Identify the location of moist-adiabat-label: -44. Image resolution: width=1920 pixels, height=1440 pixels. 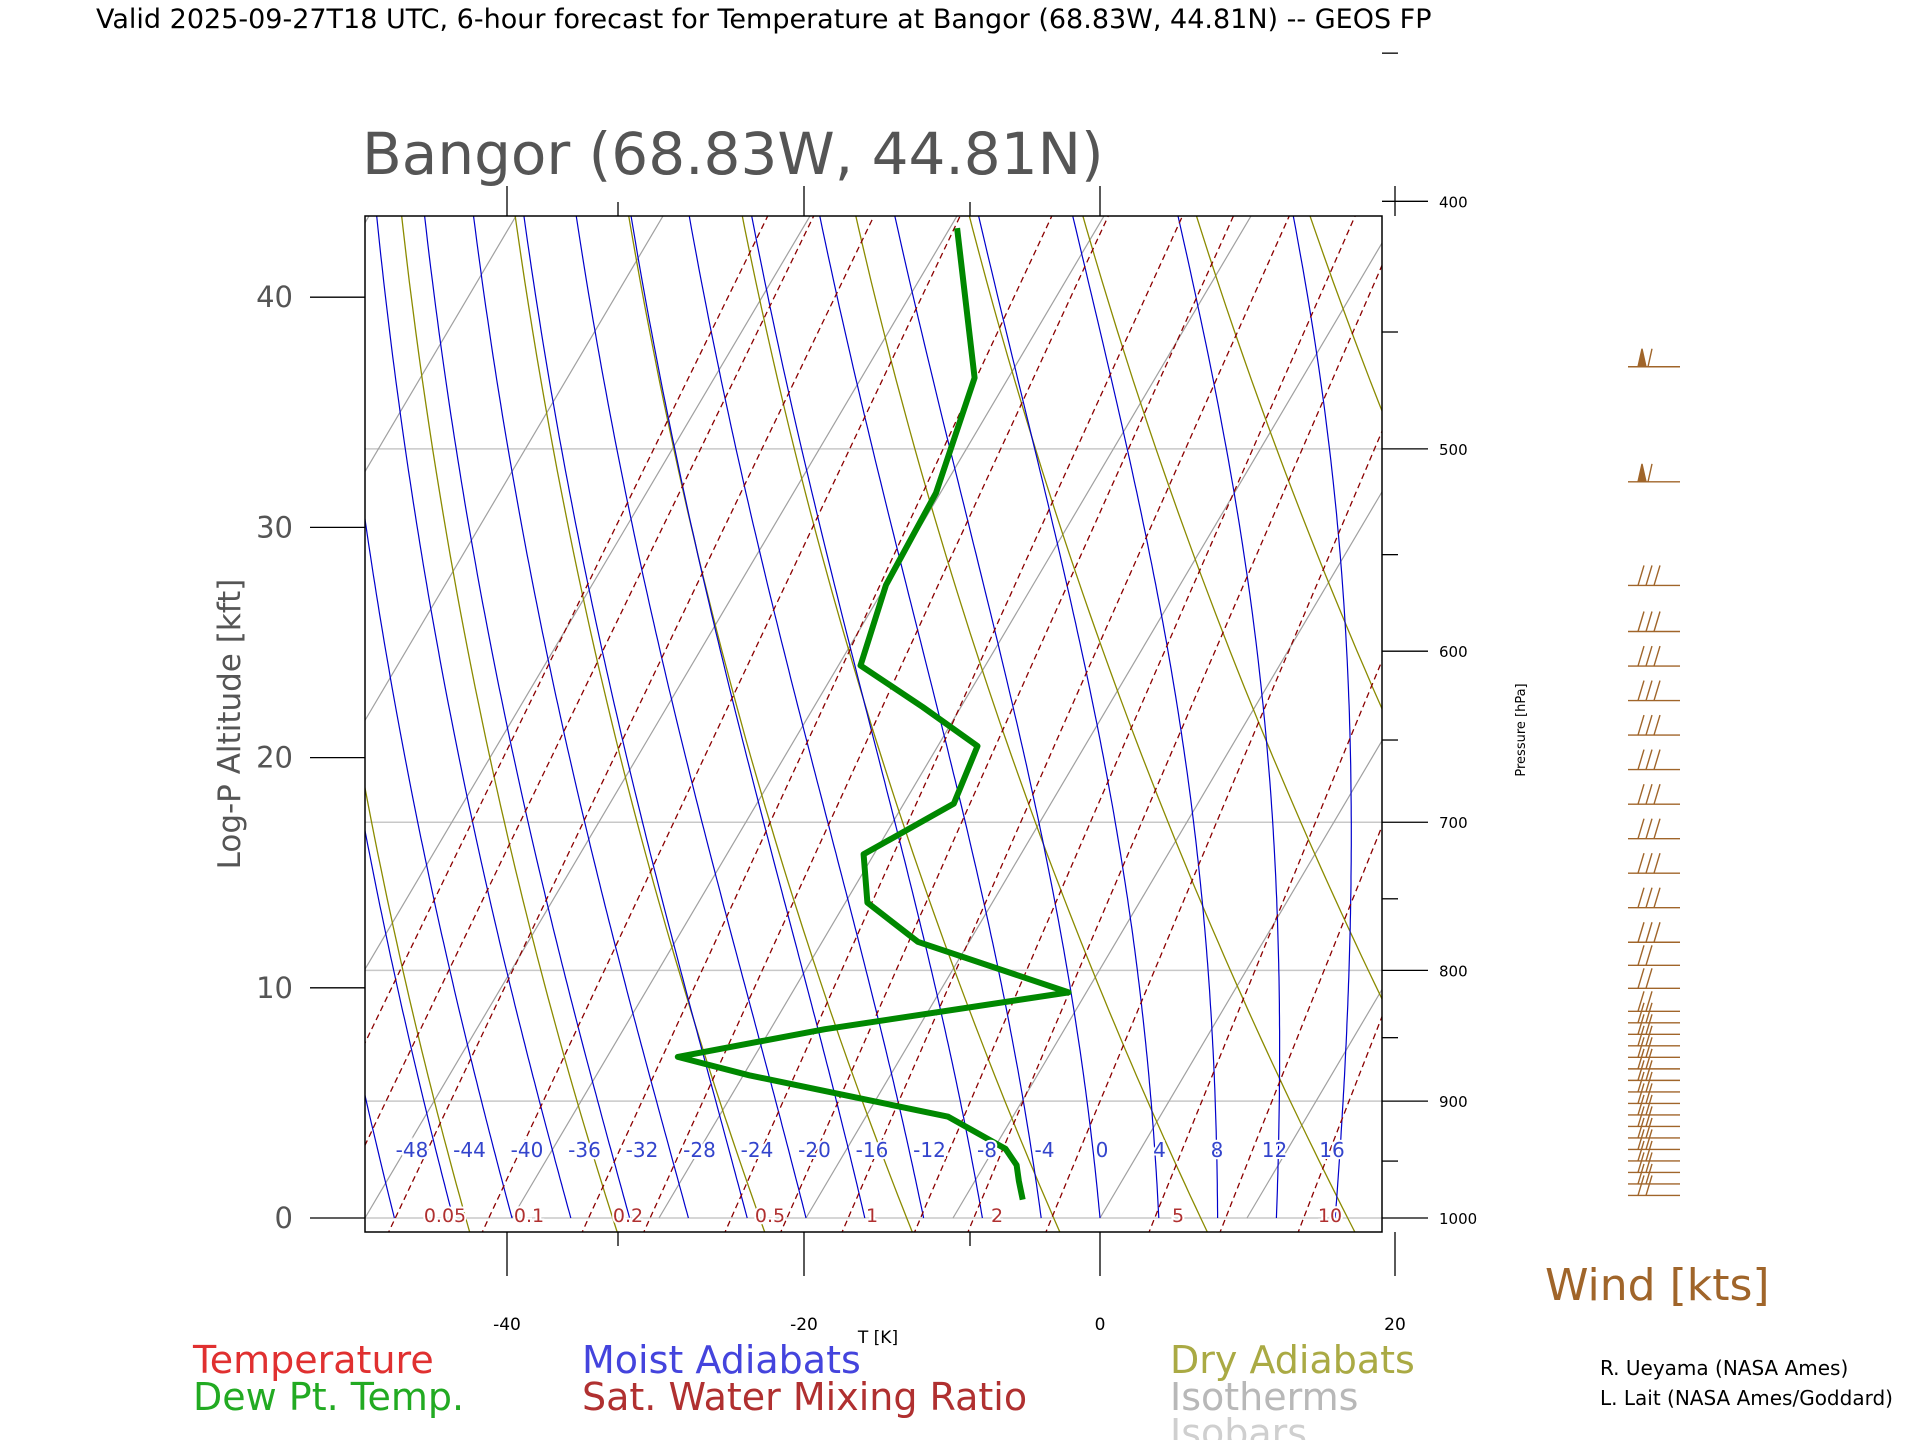
(469, 1150).